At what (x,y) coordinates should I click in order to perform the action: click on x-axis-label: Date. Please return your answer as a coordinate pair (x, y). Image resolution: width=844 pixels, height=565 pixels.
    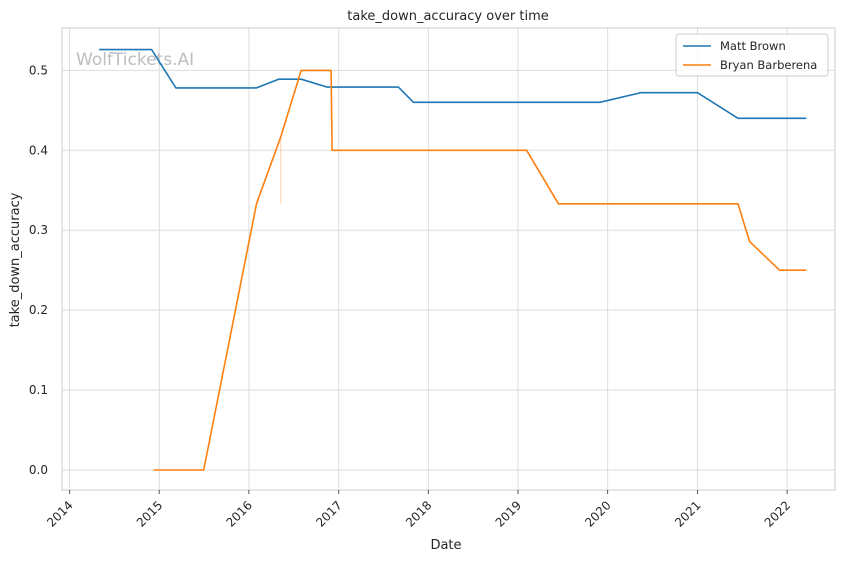
    Looking at the image, I should click on (445, 545).